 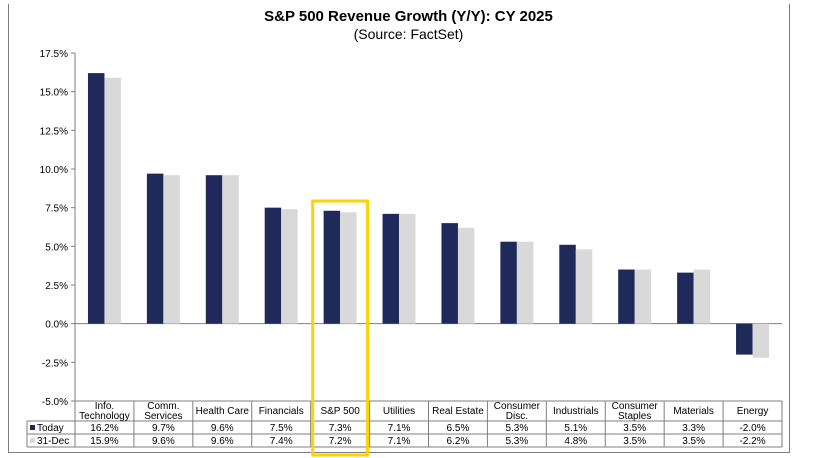 What do you see at coordinates (104, 441) in the screenshot?
I see `data-label: 15.9%` at bounding box center [104, 441].